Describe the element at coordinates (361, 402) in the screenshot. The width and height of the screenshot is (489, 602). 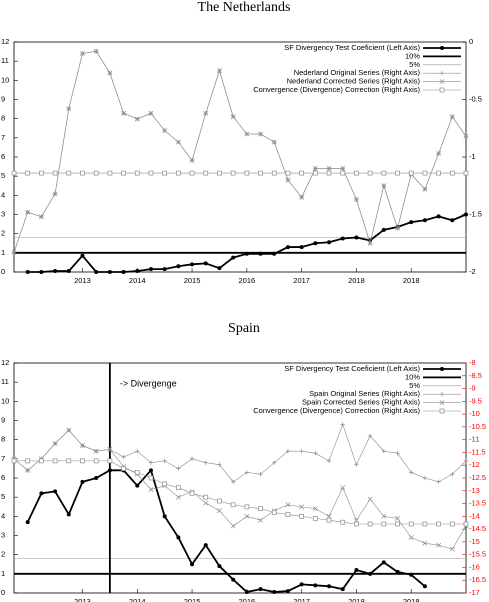
I see `legend-label: Spain Corrected Series (Right Axis)` at that location.